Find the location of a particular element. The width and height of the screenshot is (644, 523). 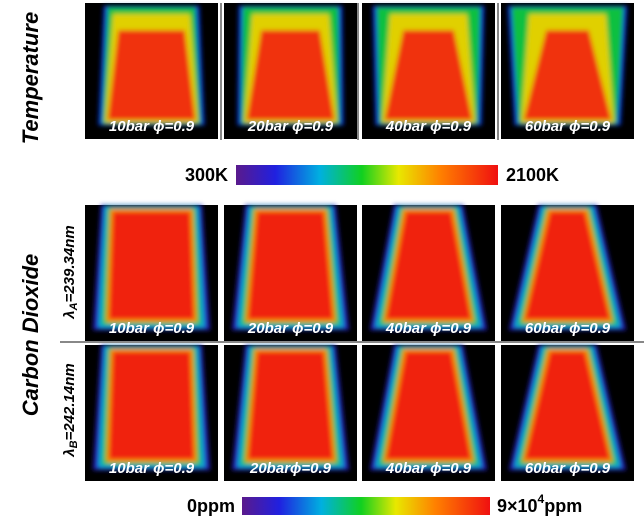

exponent: 4 is located at coordinates (541, 499).